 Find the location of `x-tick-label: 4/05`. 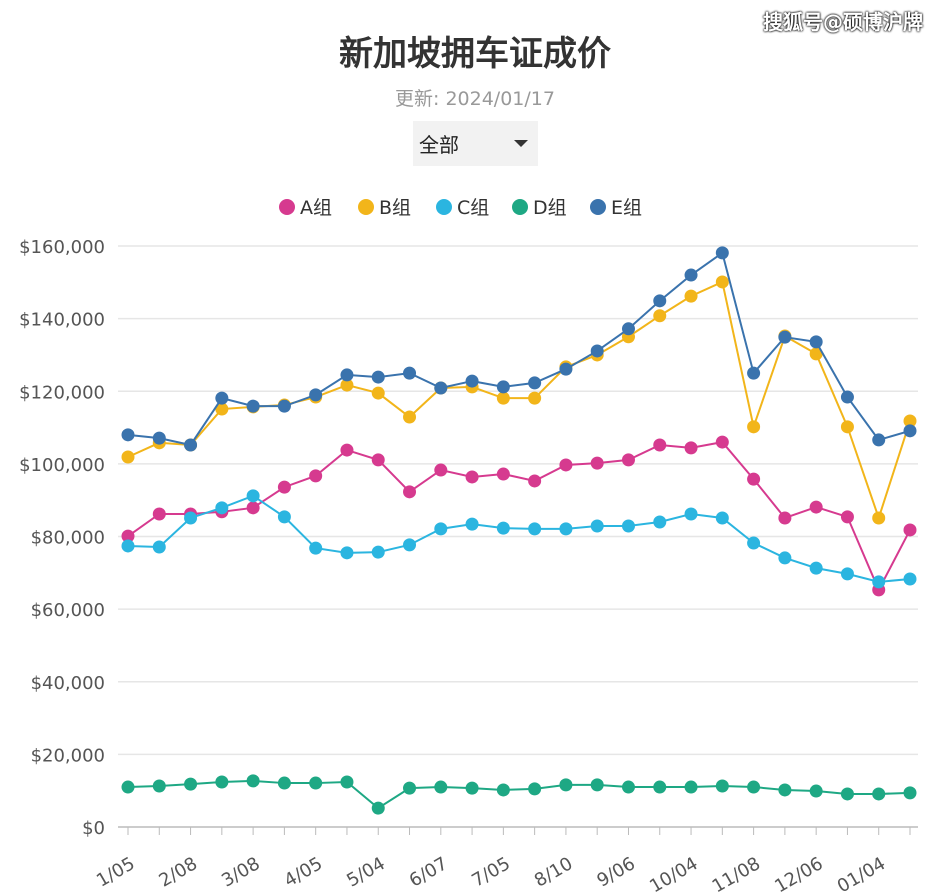

x-tick-label: 4/05 is located at coordinates (304, 872).